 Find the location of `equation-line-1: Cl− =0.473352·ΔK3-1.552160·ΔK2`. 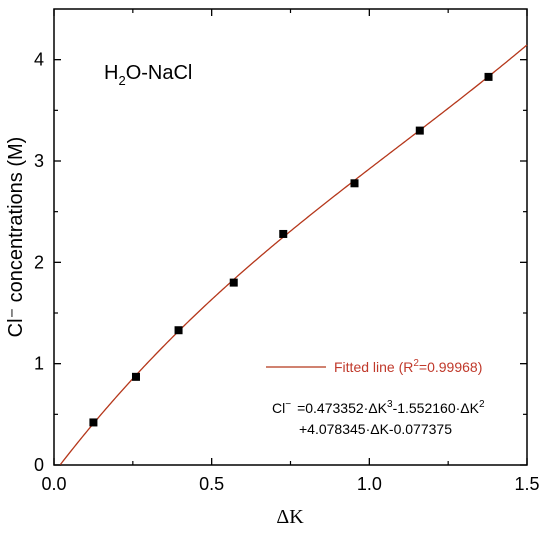

equation-line-1: Cl− =0.473352·ΔK3-1.552160·ΔK2 is located at coordinates (378, 407).